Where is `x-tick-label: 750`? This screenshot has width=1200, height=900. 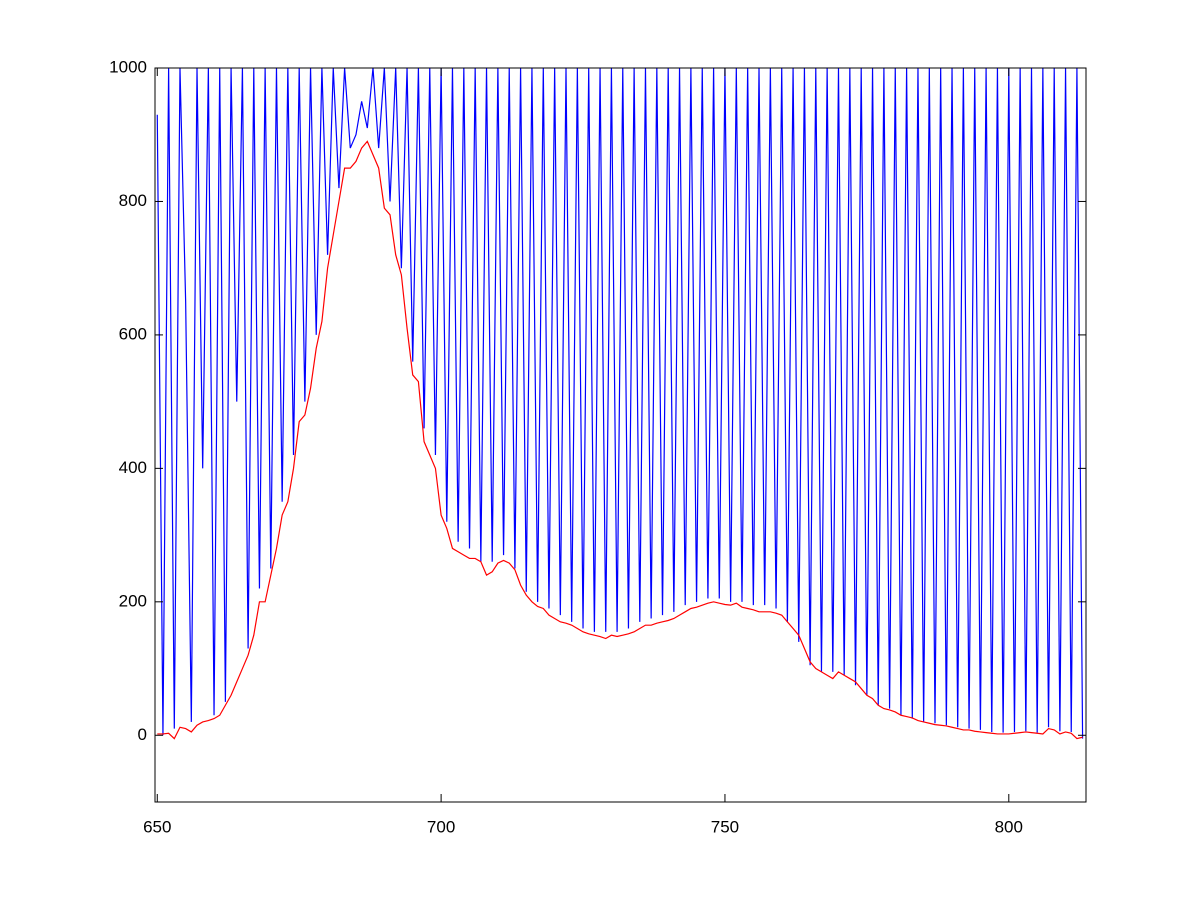
x-tick-label: 750 is located at coordinates (725, 826).